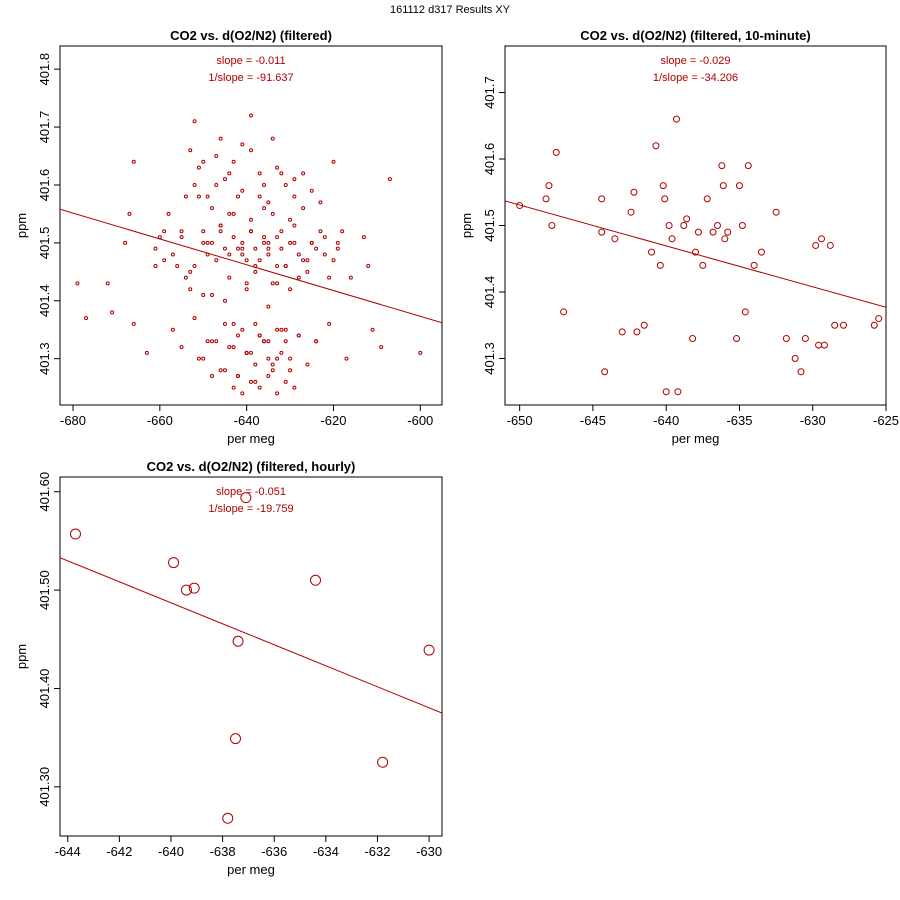 The image size is (900, 900). What do you see at coordinates (251, 438) in the screenshot?
I see `x-axis-label-filtered: per meg` at bounding box center [251, 438].